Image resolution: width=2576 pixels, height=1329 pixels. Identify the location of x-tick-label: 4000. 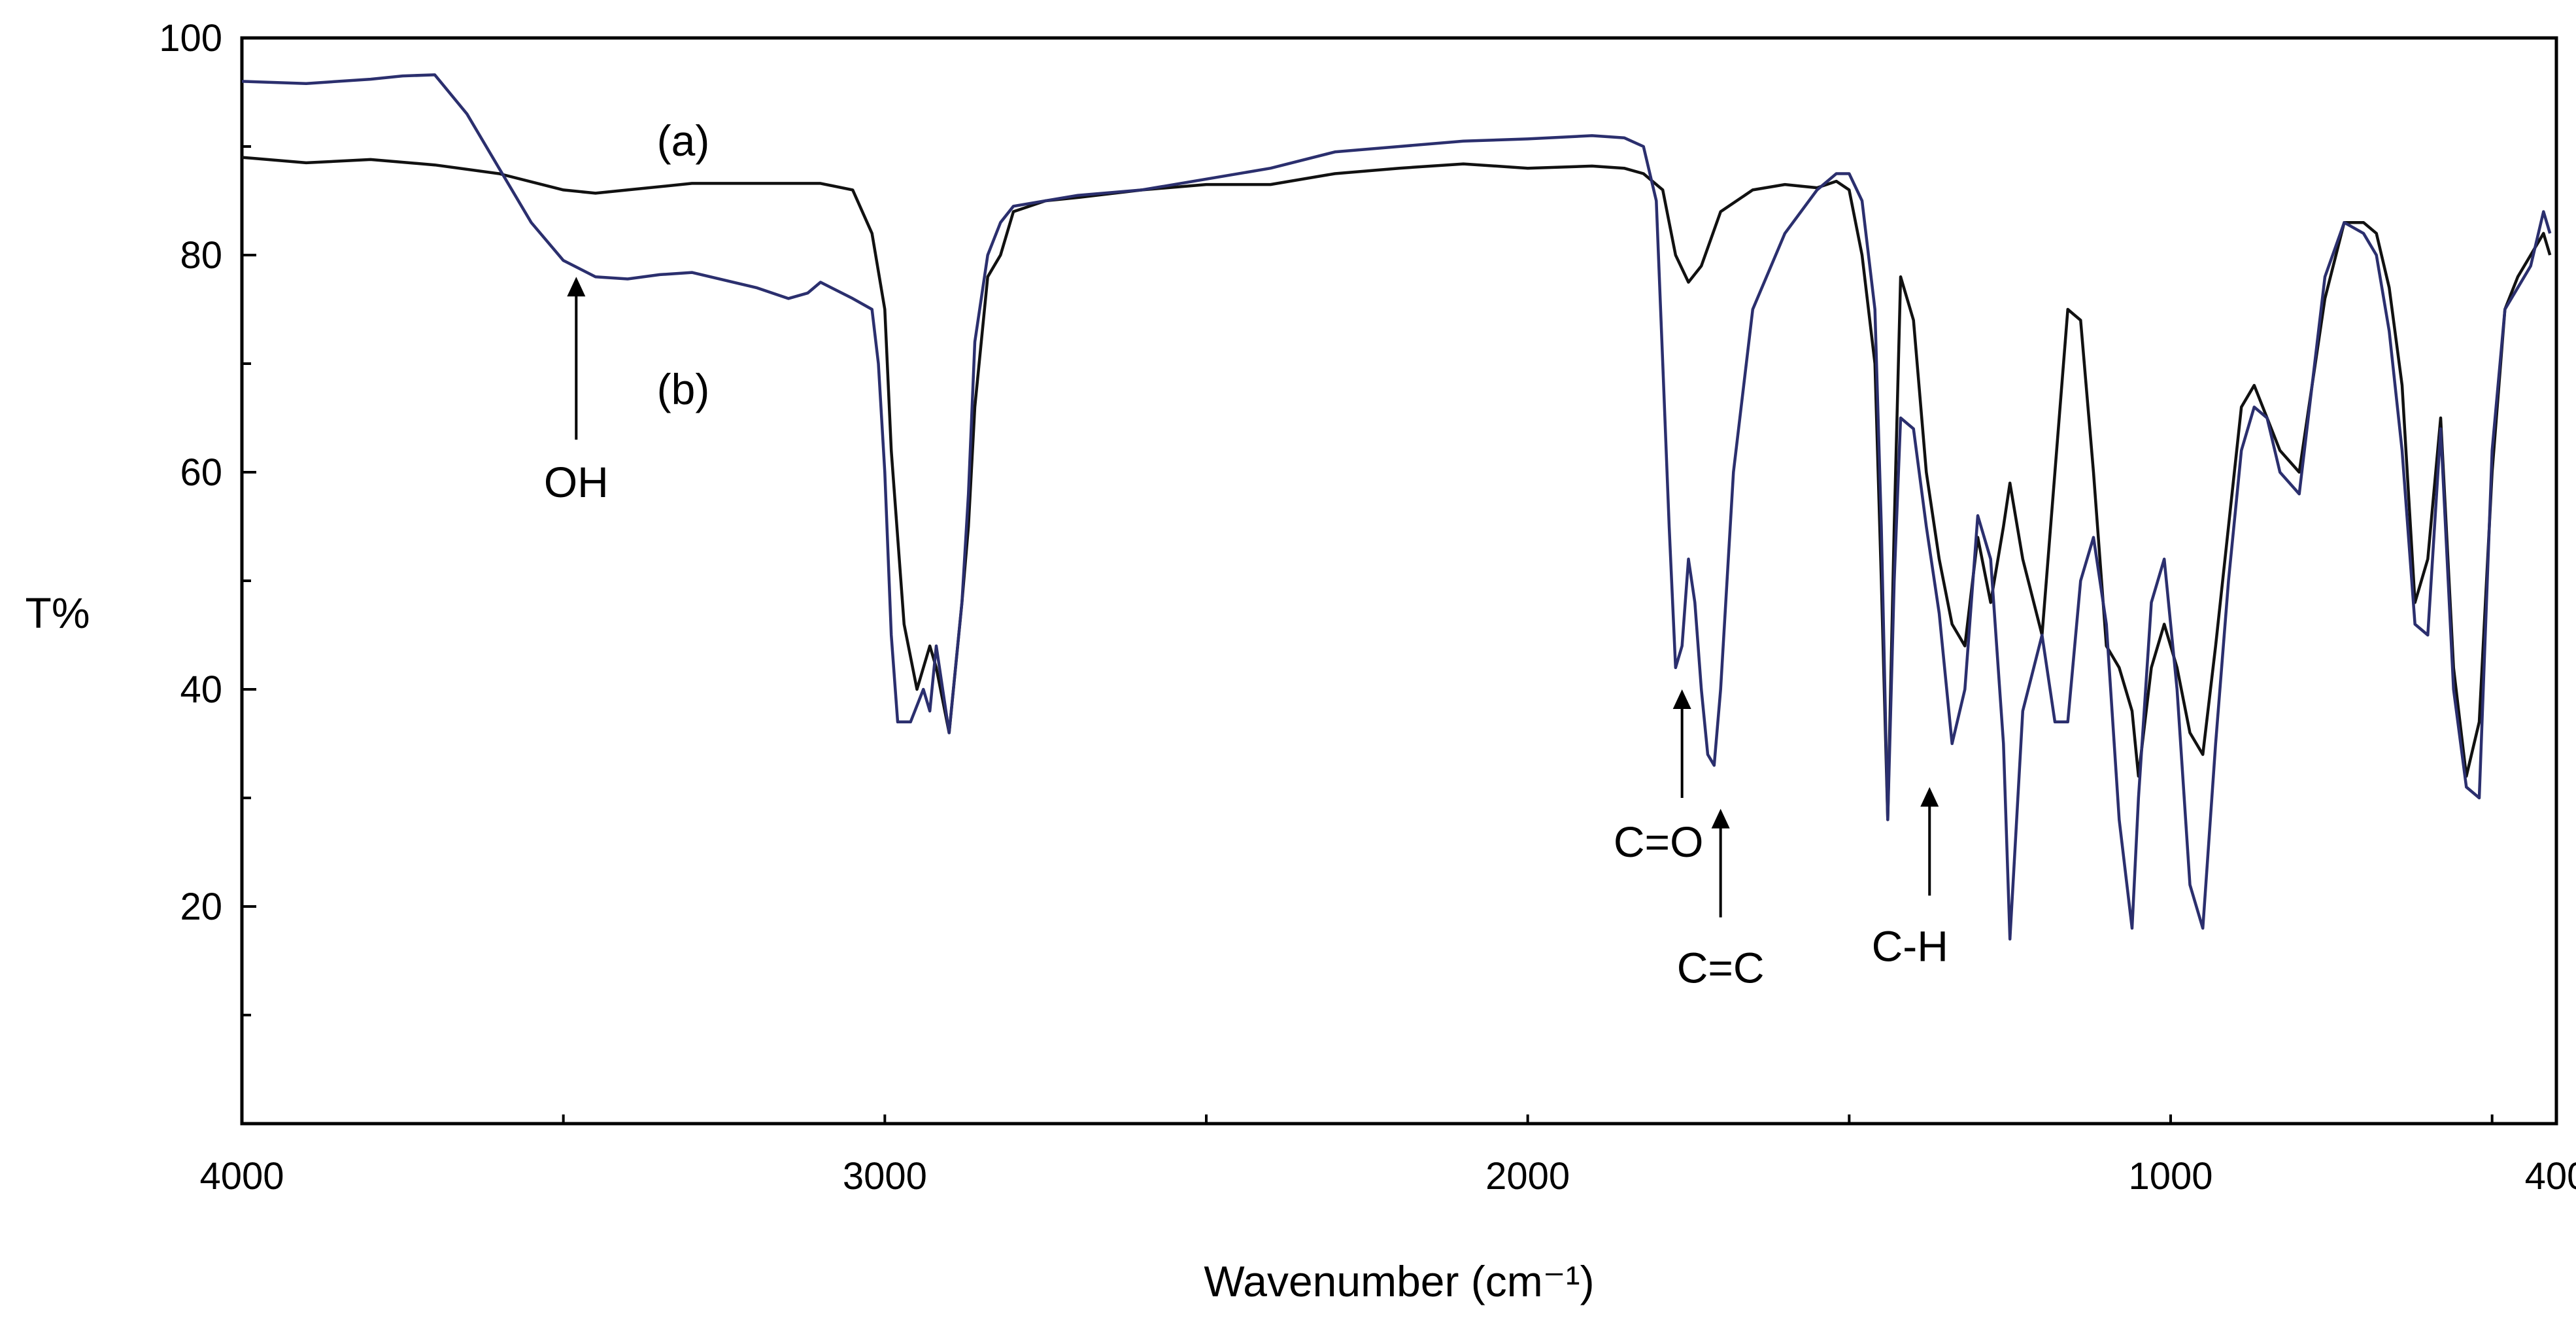
(241, 1176).